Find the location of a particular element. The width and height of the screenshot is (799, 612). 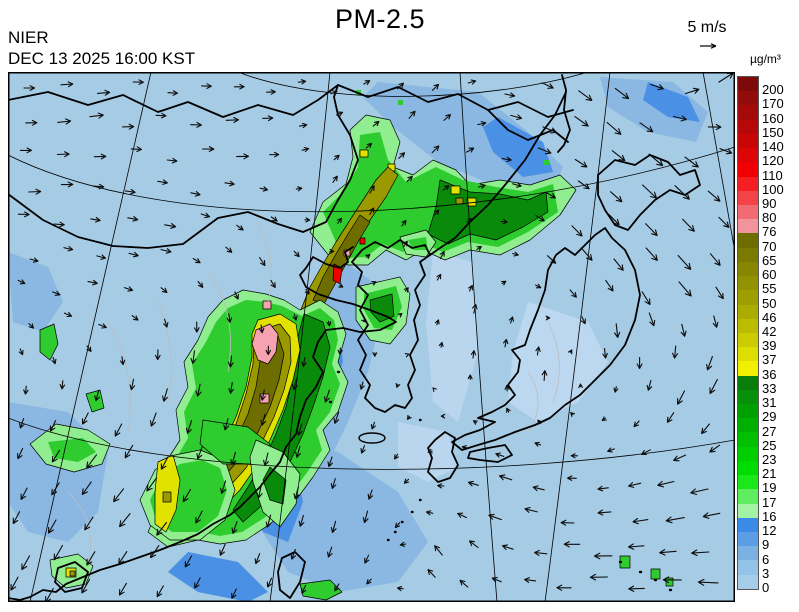

wind-scale-label: 5 m/s is located at coordinates (707, 27).